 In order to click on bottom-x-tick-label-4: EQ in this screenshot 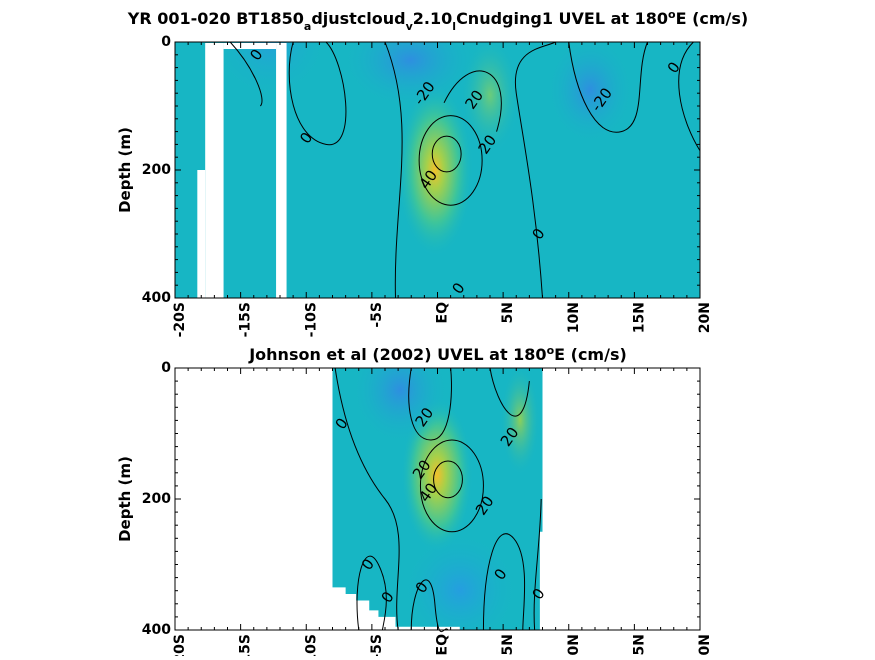, I will do `click(443, 645)`.